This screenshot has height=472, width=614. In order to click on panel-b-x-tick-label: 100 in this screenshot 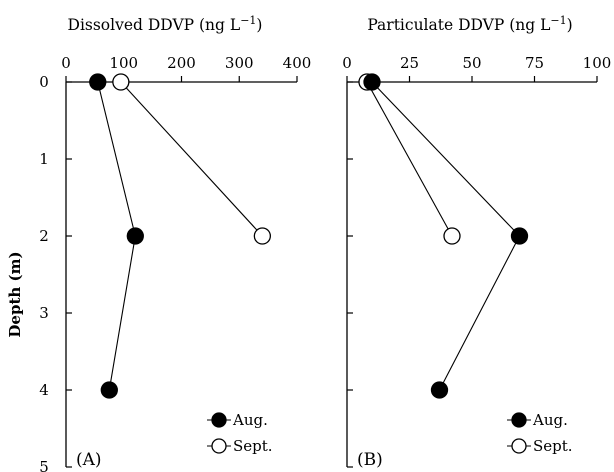, I will do `click(597, 63)`.